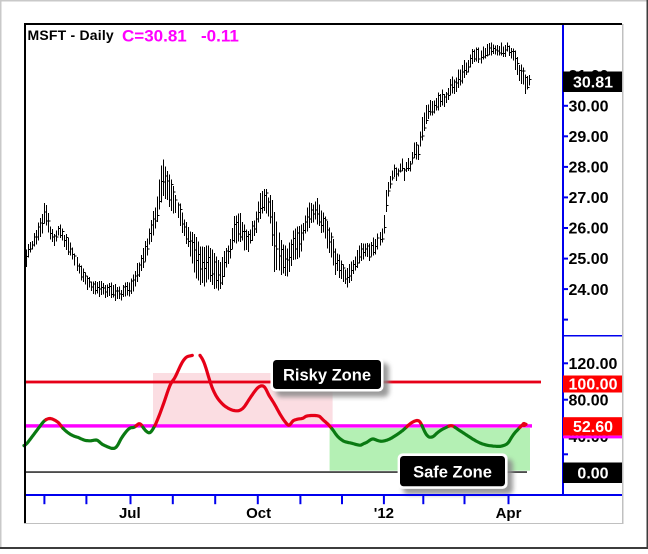 This screenshot has width=648, height=554. I want to click on svg-text: Apr, so click(509, 513).